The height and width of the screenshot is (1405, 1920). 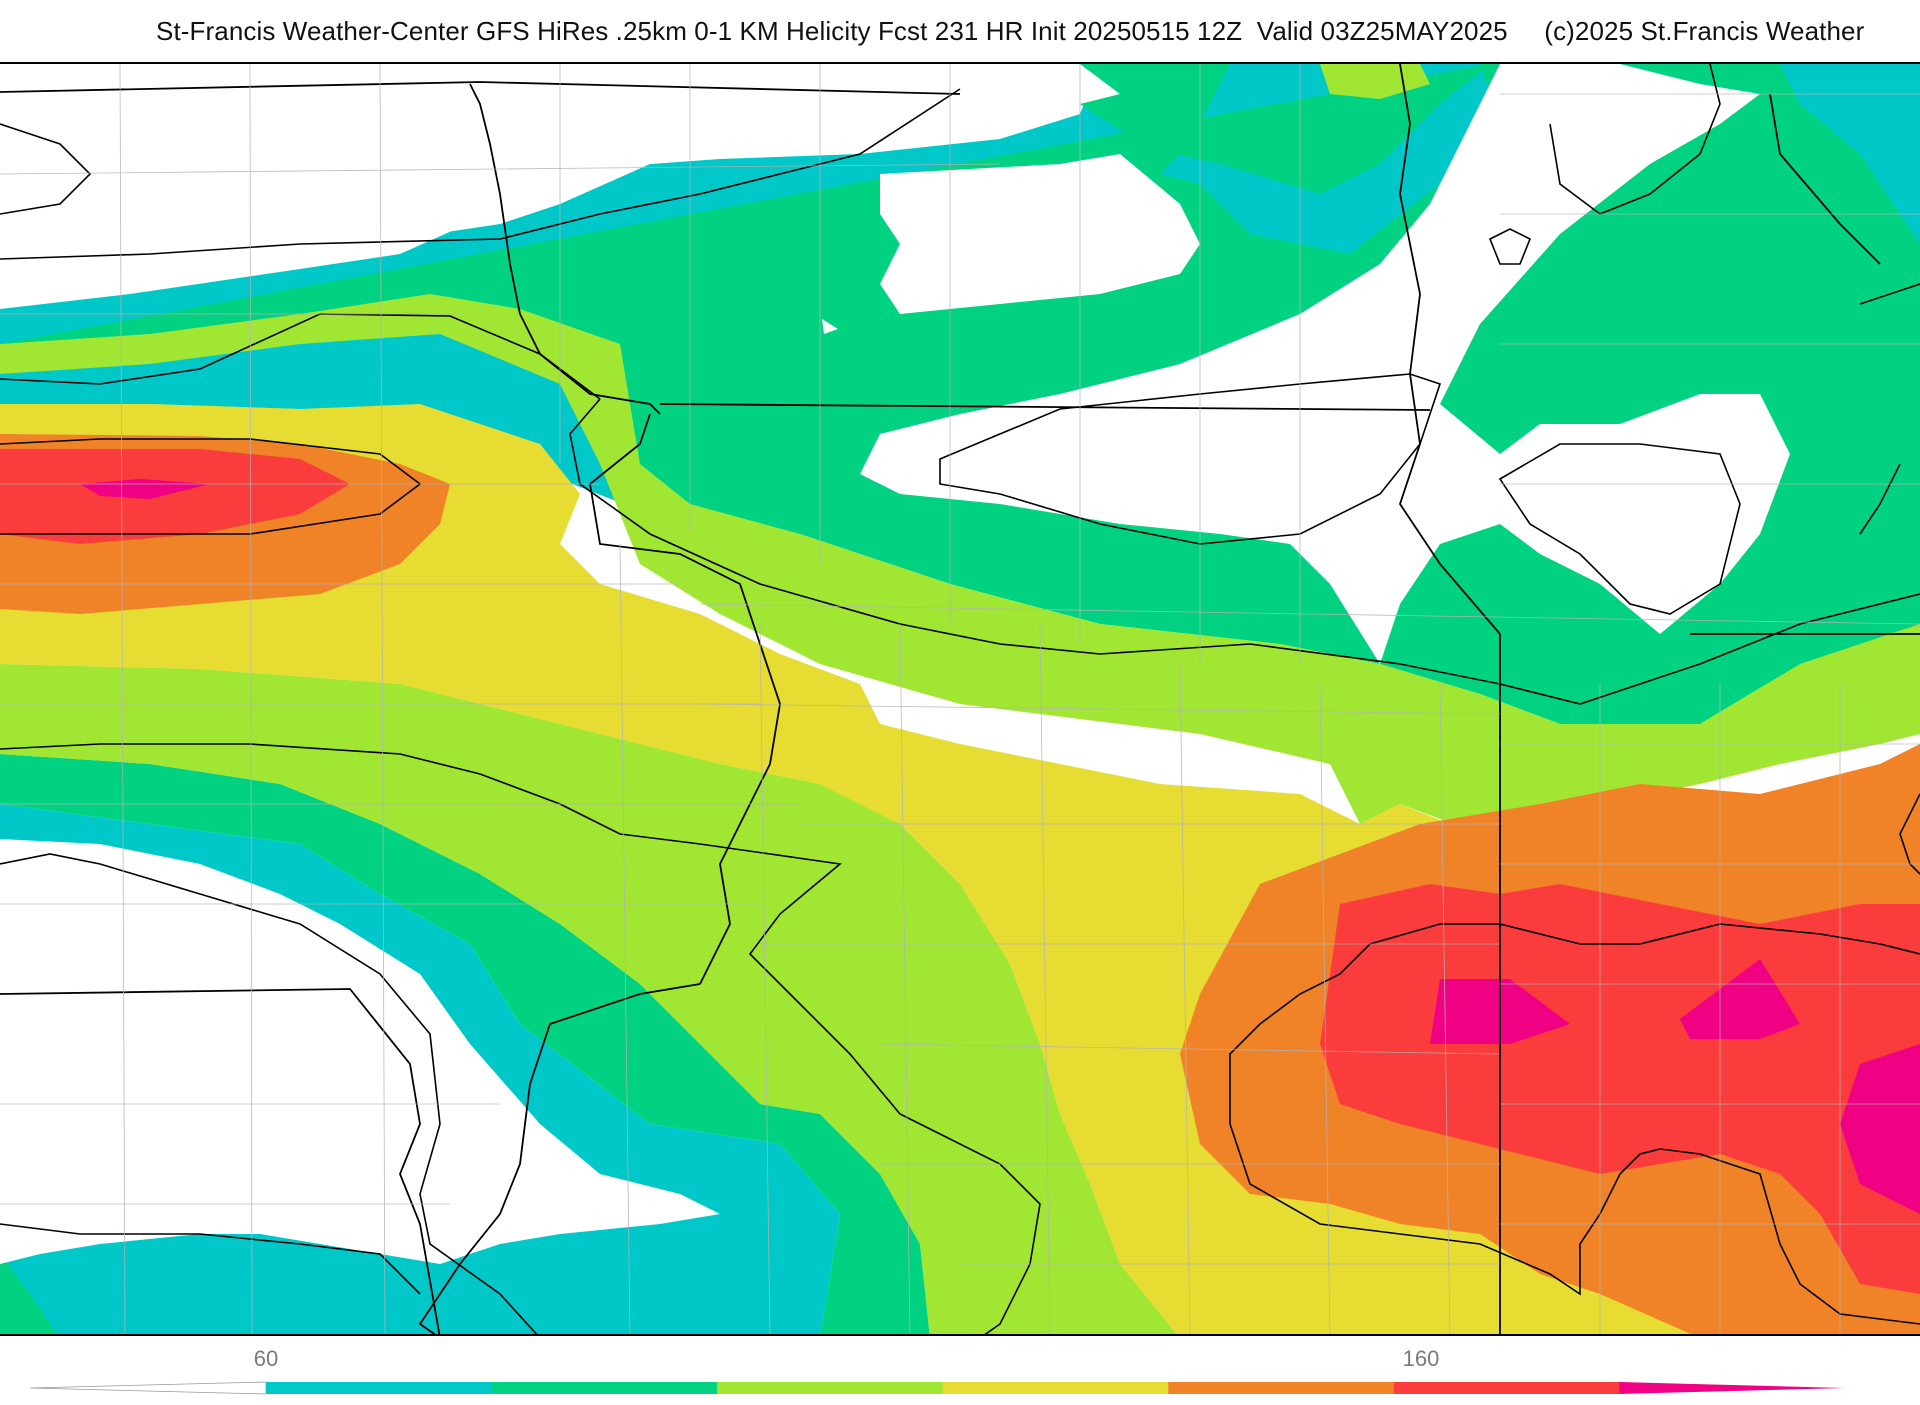 I want to click on contour-fill-white-dot, so click(x=830, y=326).